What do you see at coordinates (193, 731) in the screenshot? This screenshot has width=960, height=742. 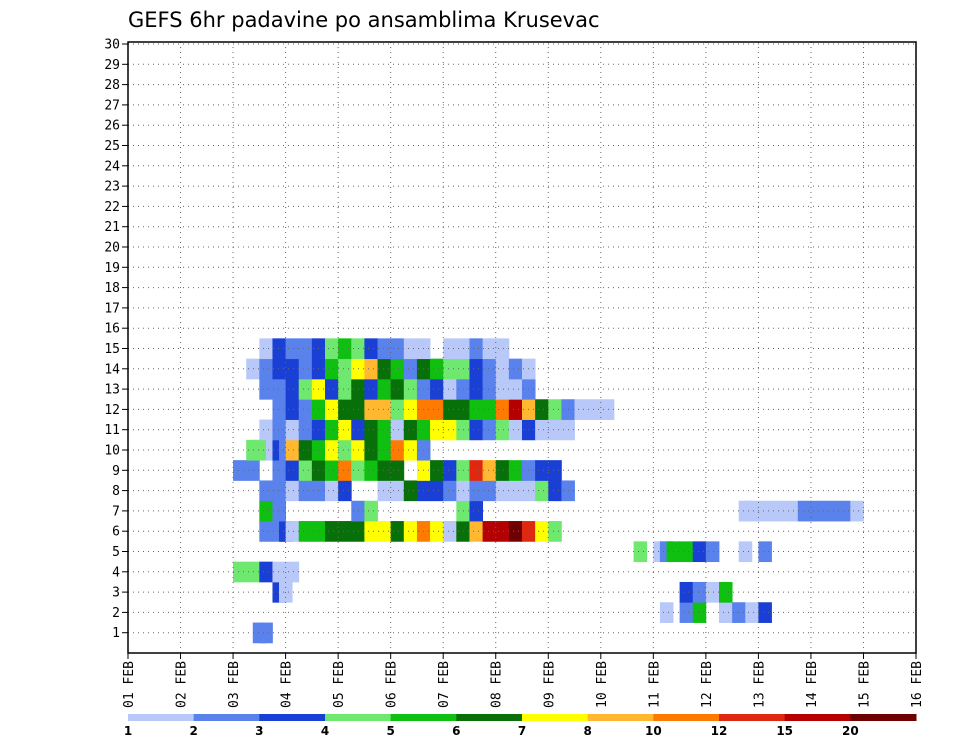 I see `legend-label: 2` at bounding box center [193, 731].